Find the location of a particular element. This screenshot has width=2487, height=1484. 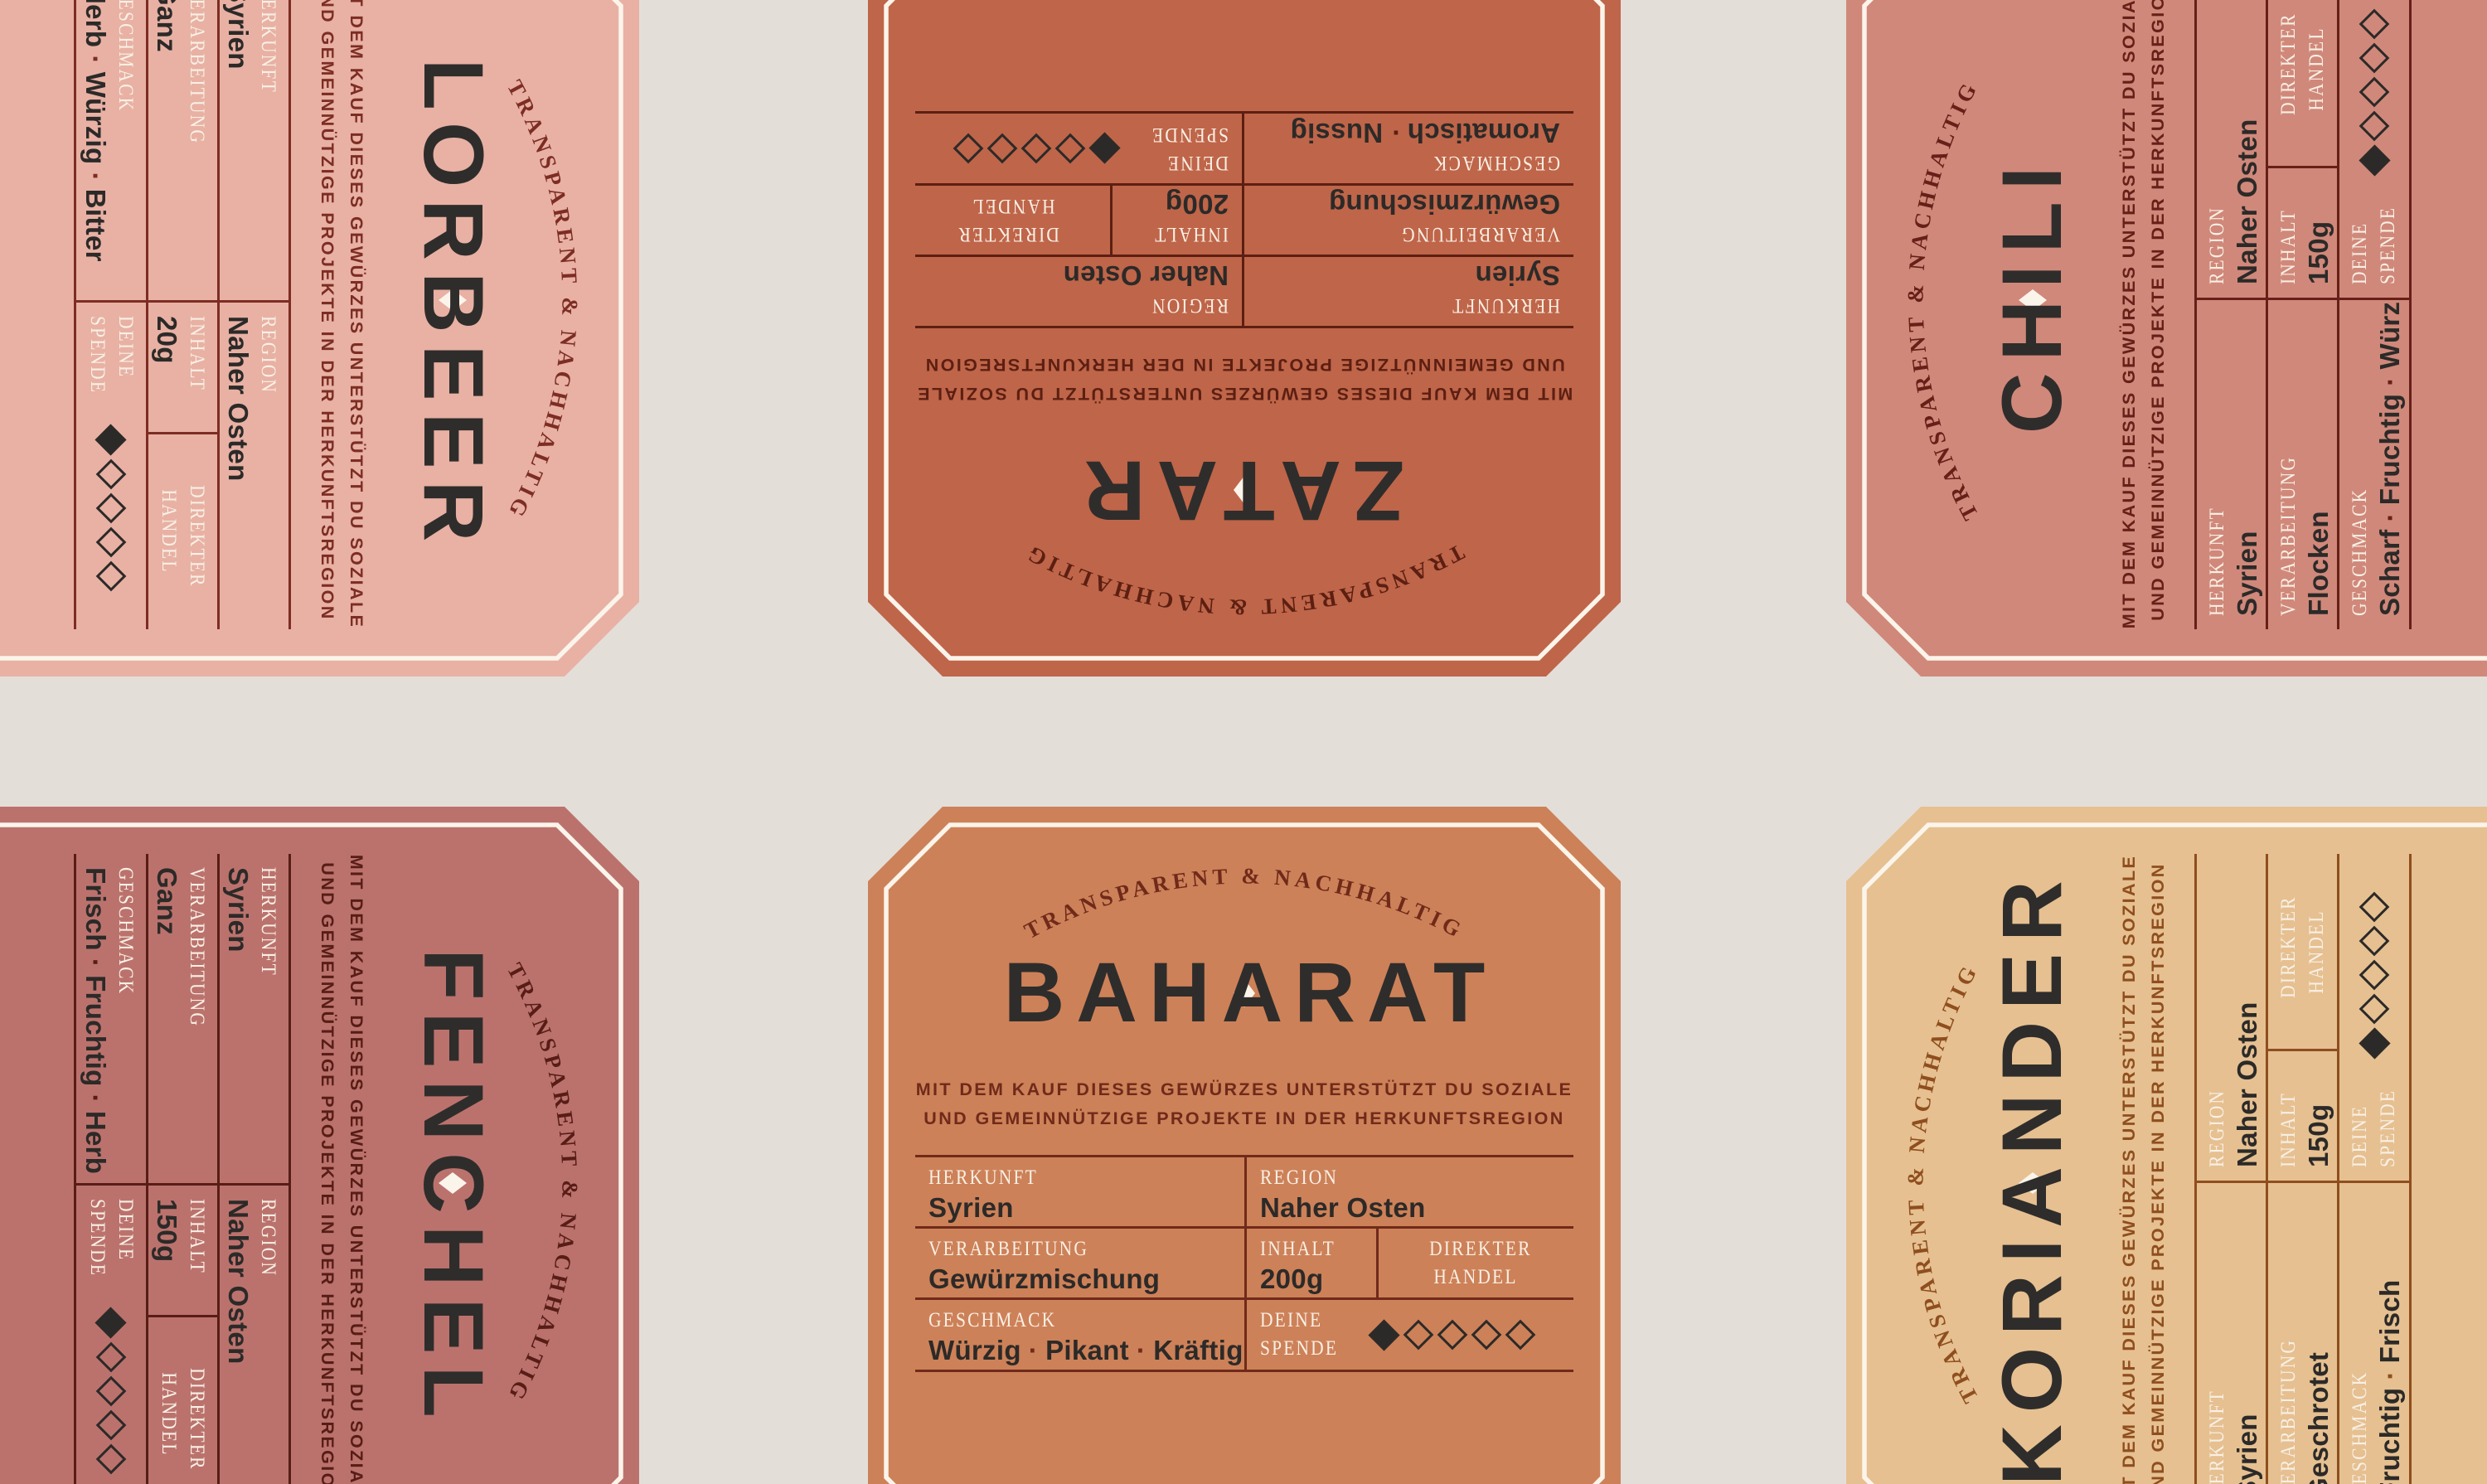

taste-word: Pikant is located at coordinates (1087, 1350).